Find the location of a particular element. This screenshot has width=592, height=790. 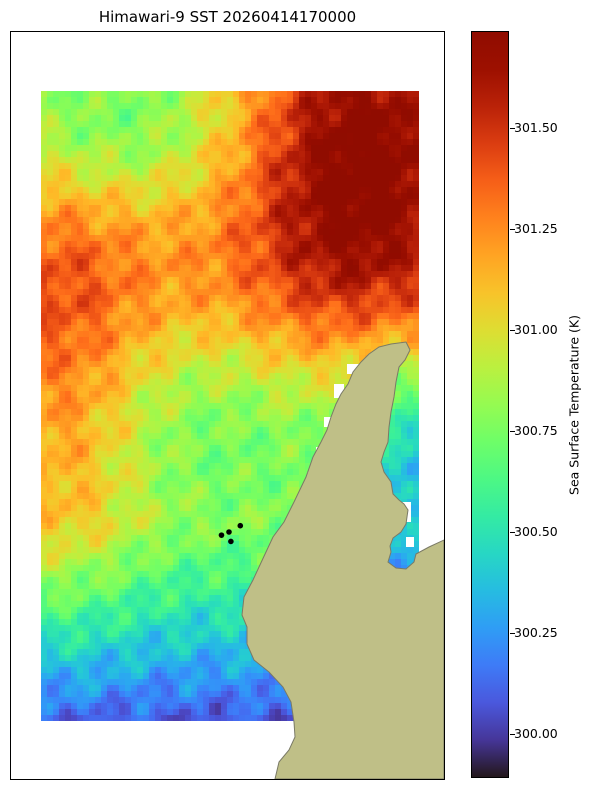

map-title: Himawari-9 SST 20260414170000 is located at coordinates (227, 17).